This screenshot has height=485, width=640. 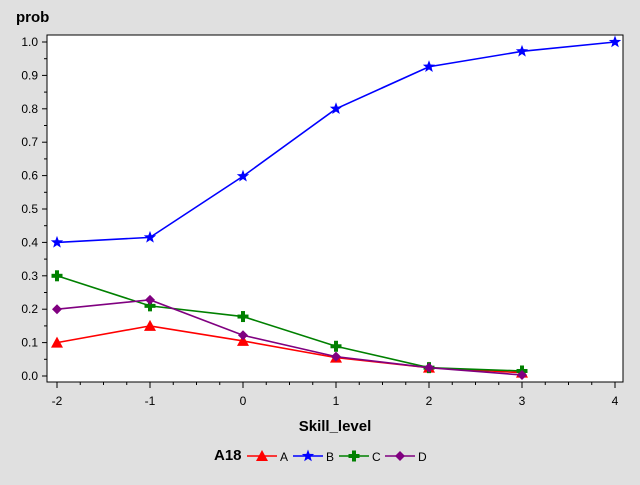 What do you see at coordinates (32, 17) in the screenshot?
I see `y-axis-label: prob` at bounding box center [32, 17].